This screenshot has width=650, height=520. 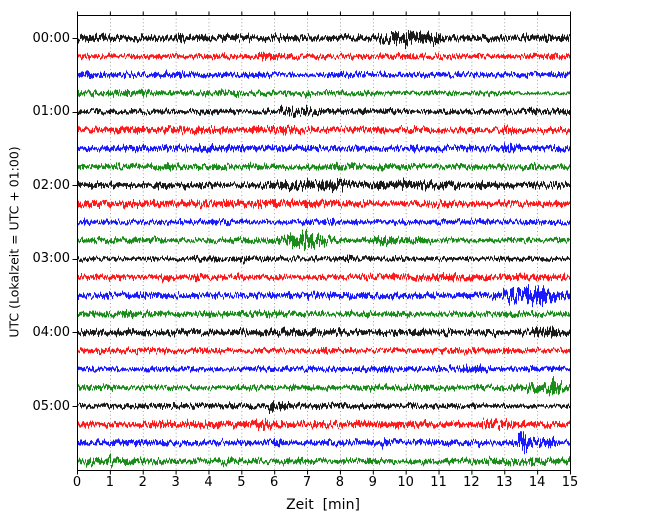 I want to click on x-tick-label: 8, so click(x=340, y=482).